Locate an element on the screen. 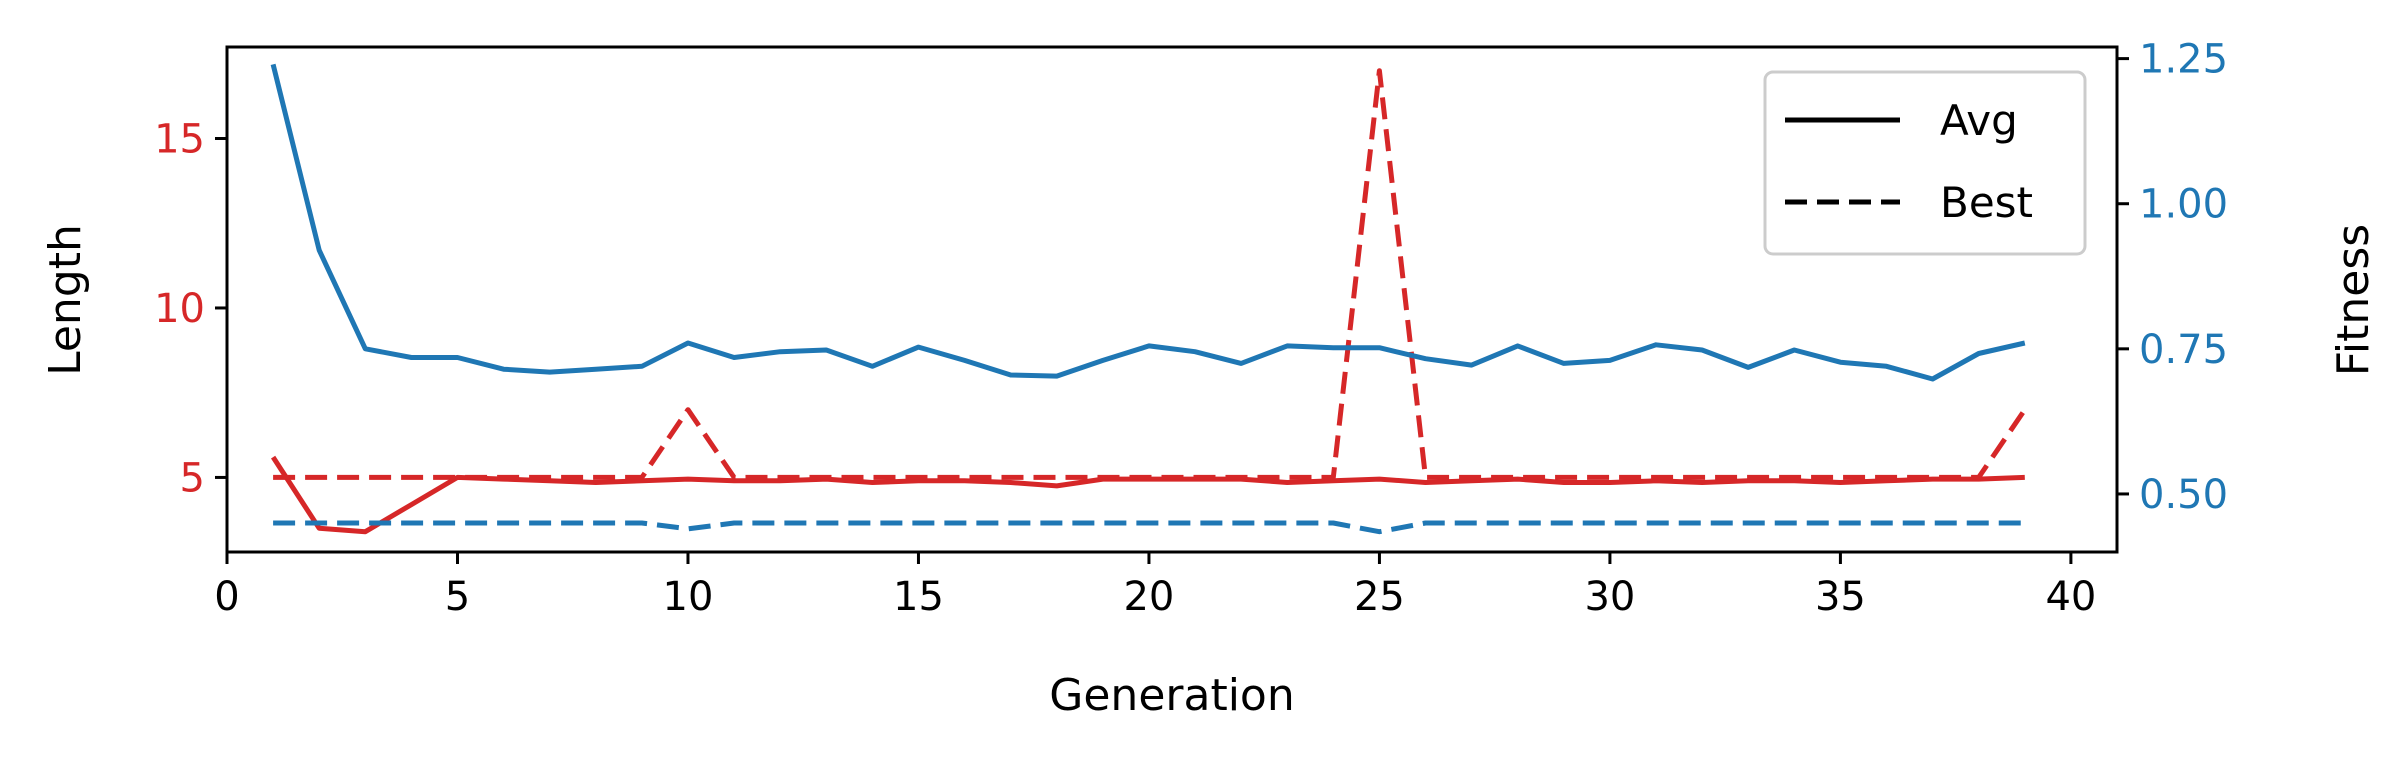 This screenshot has width=2391, height=762. x-tick-label: 5 is located at coordinates (457, 597).